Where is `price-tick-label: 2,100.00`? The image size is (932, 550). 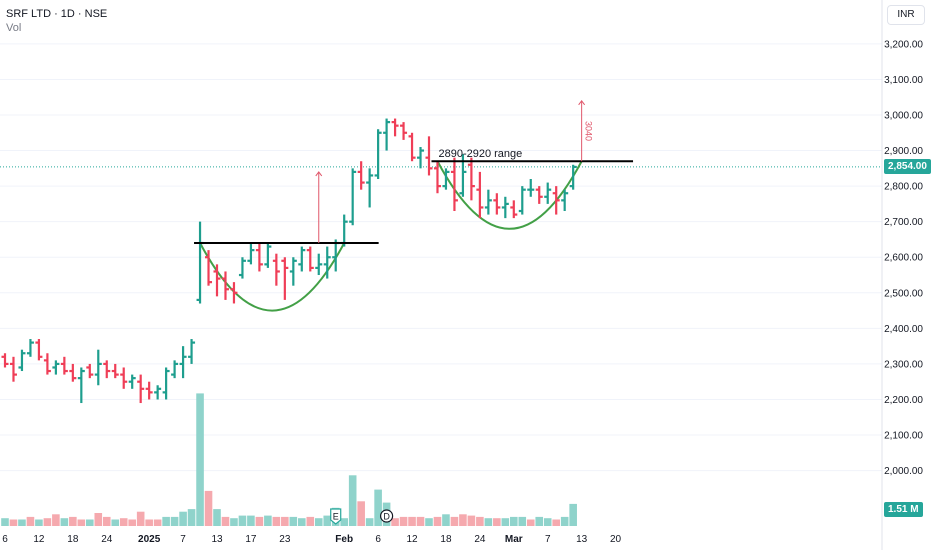
price-tick-label: 2,100.00 is located at coordinates (903, 436).